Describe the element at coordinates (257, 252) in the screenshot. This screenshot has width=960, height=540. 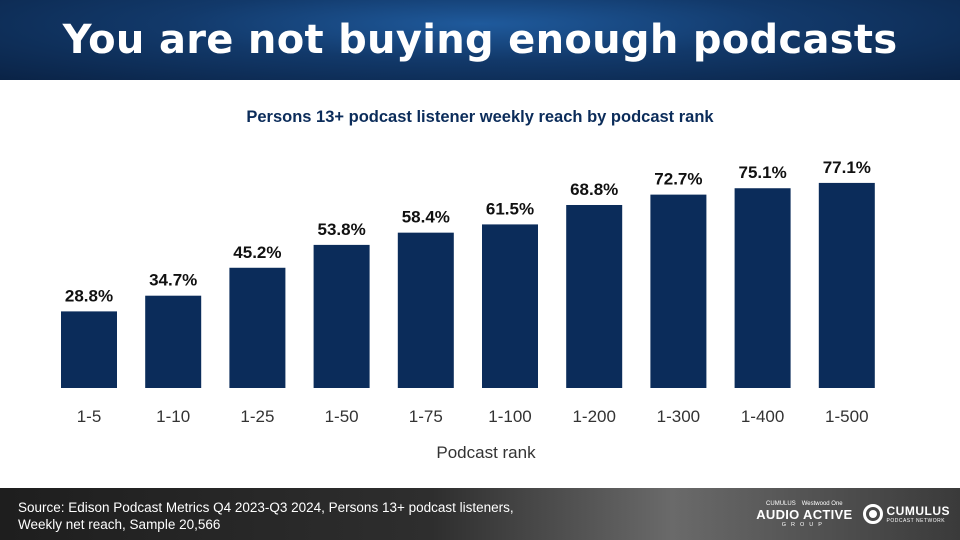
I see `data-label-1-25: 45.2%` at that location.